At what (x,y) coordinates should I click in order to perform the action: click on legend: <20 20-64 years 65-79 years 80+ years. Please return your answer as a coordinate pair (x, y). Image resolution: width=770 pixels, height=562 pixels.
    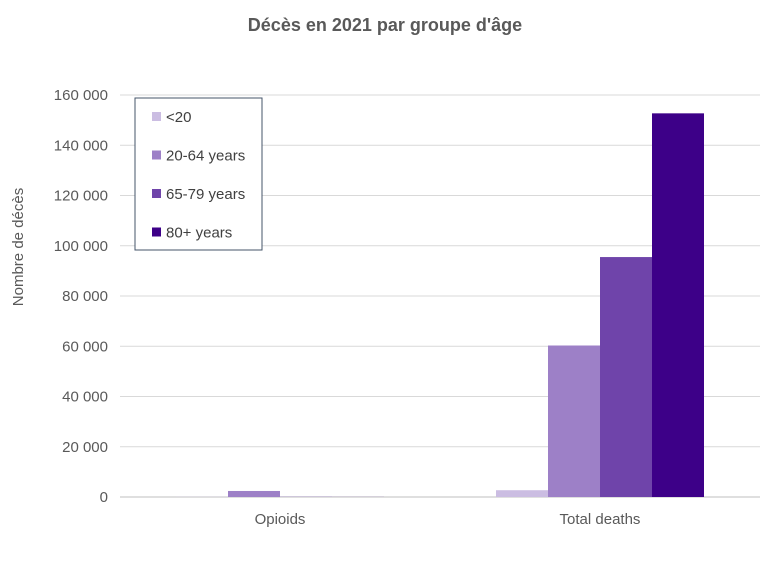
    Looking at the image, I should click on (198, 174).